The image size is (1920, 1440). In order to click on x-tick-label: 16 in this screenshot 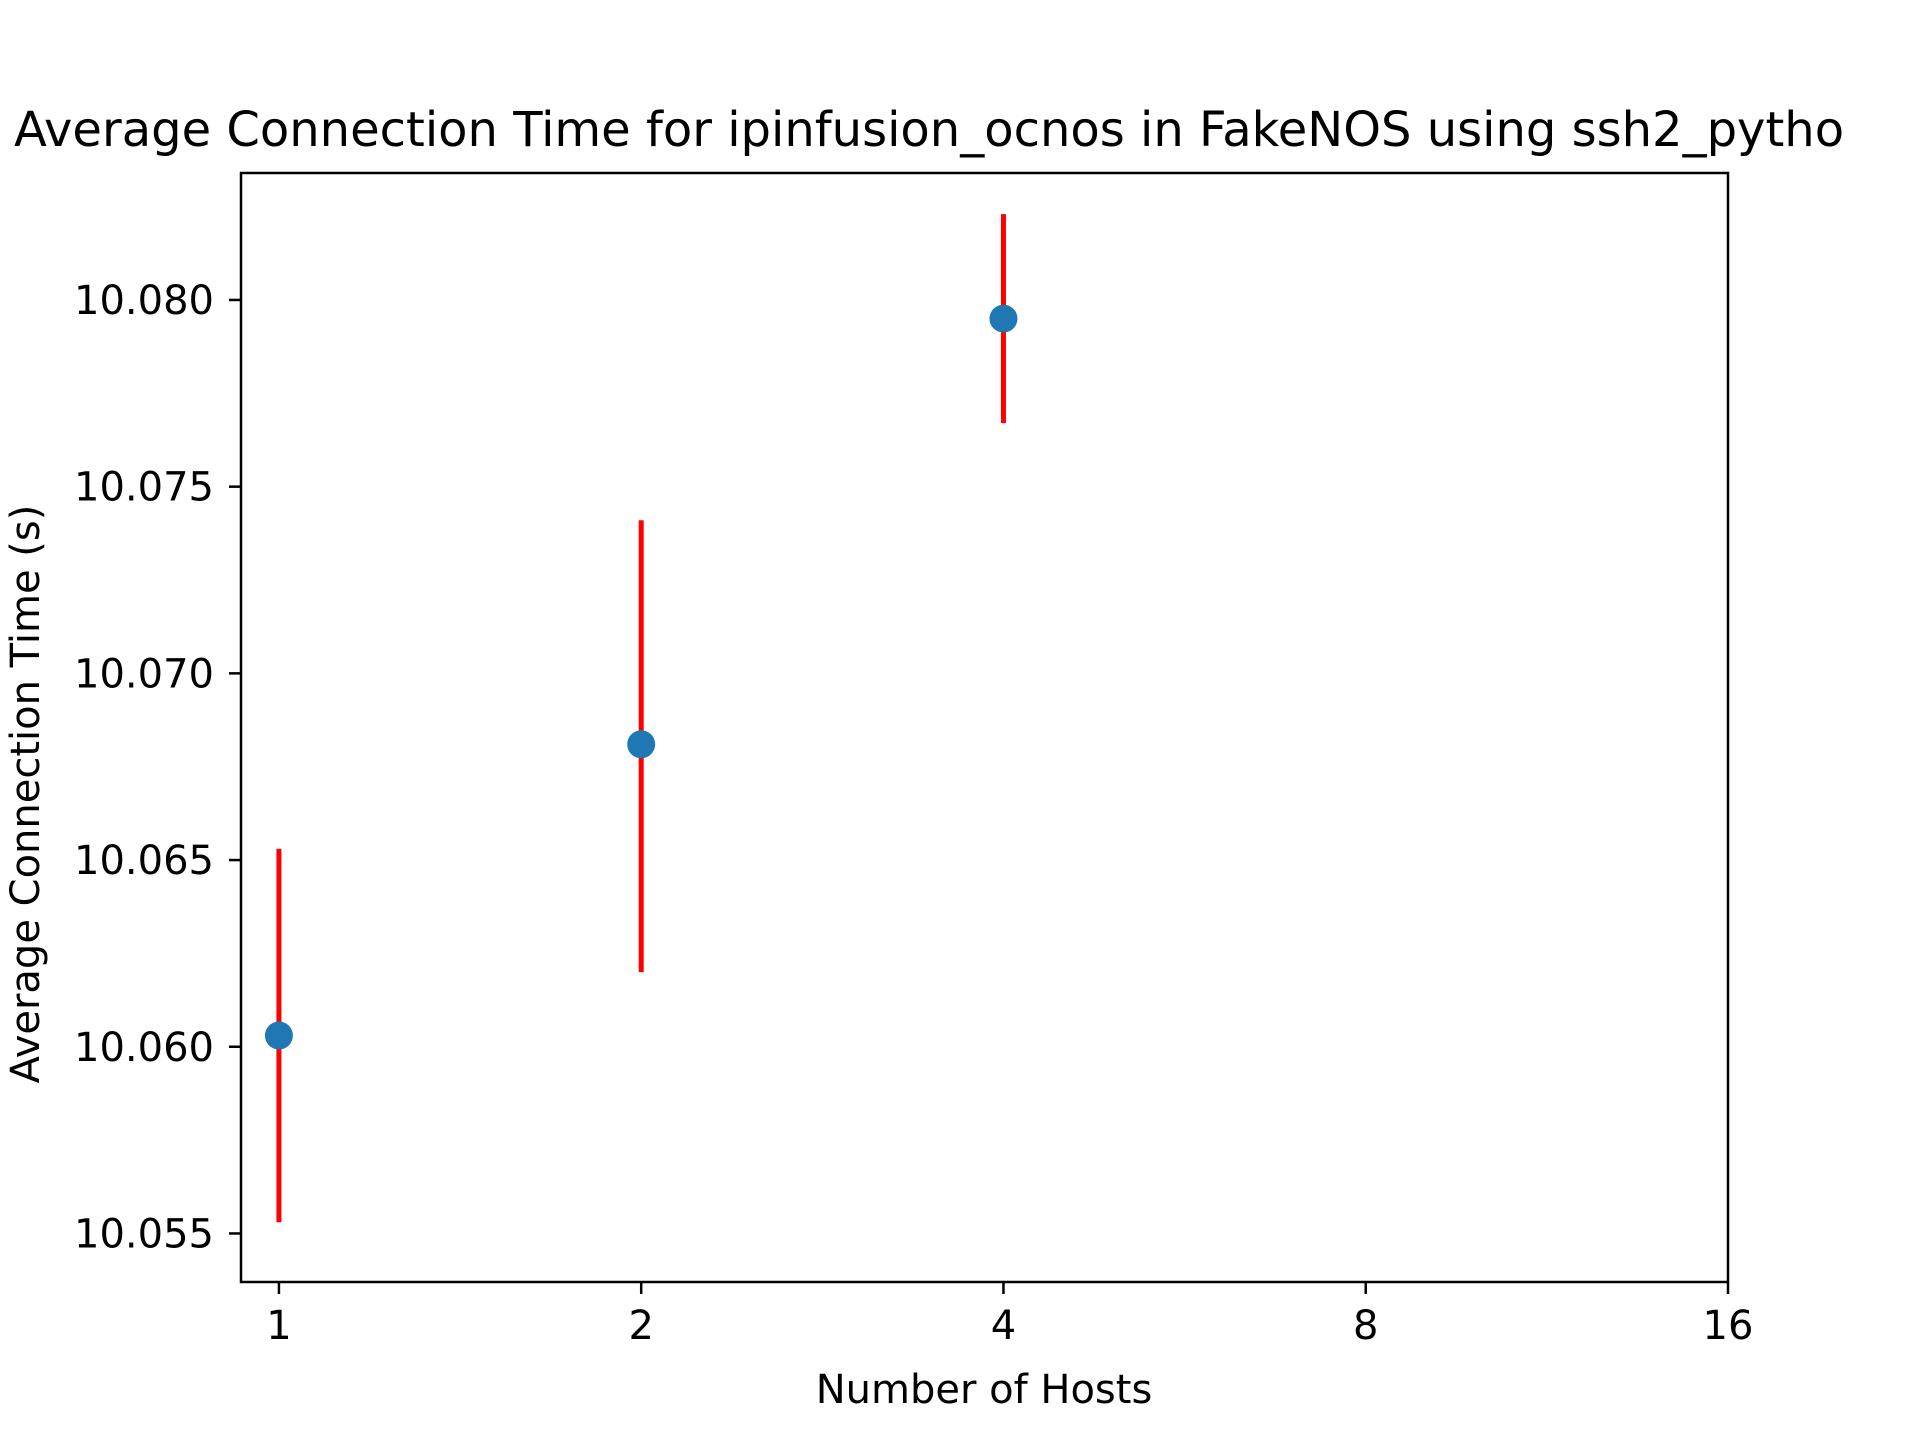, I will do `click(1728, 1326)`.